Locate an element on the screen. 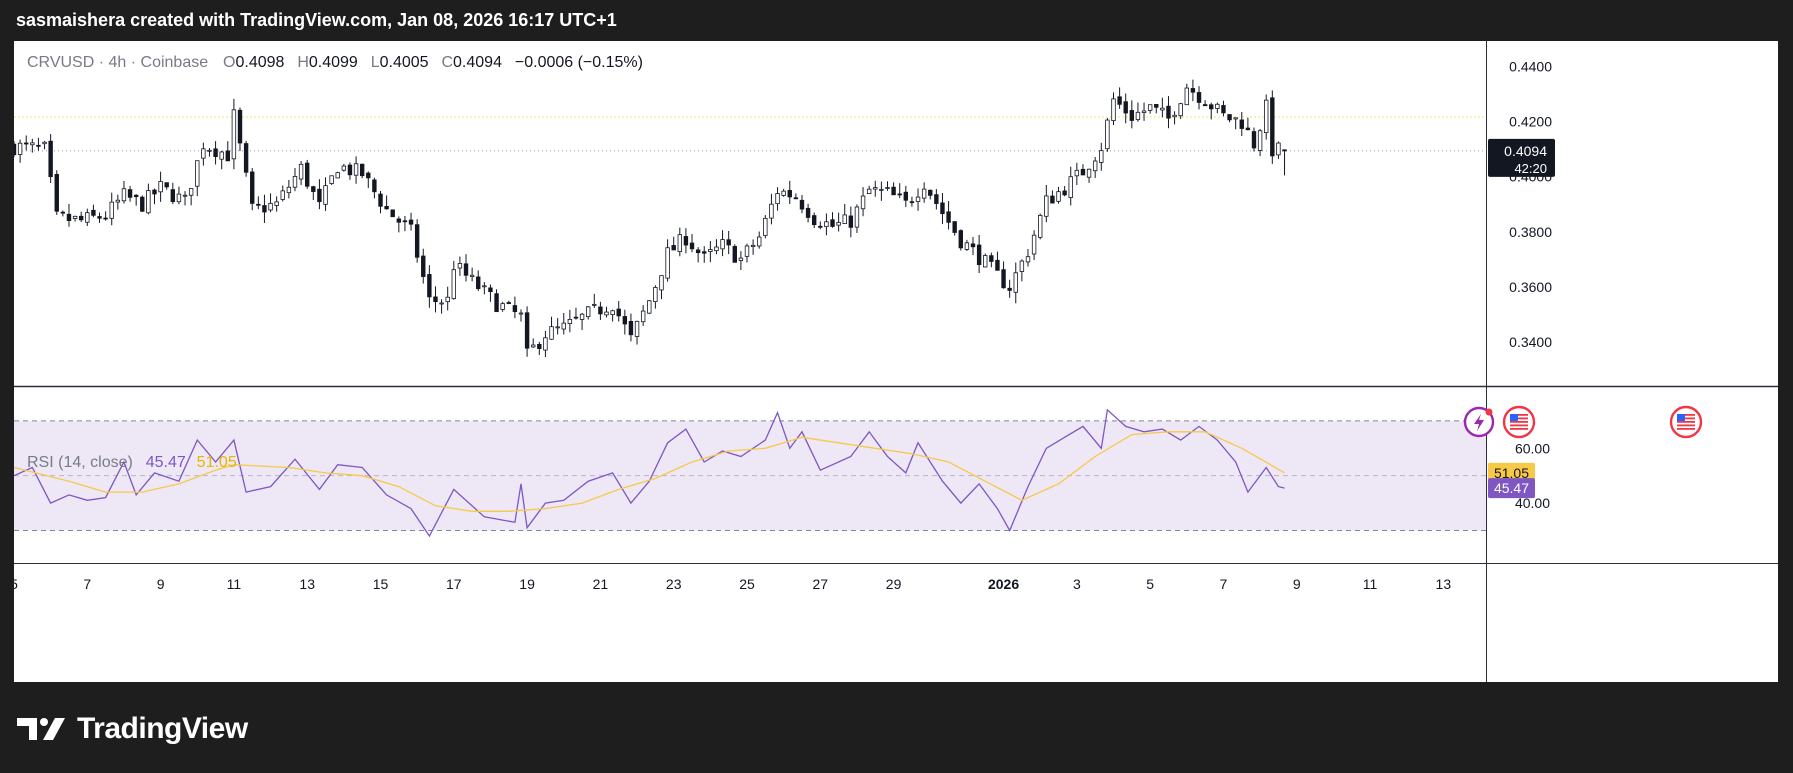 The height and width of the screenshot is (773, 1793). symbol-info: CRVUSD · 4h · Coinbase is located at coordinates (118, 62).